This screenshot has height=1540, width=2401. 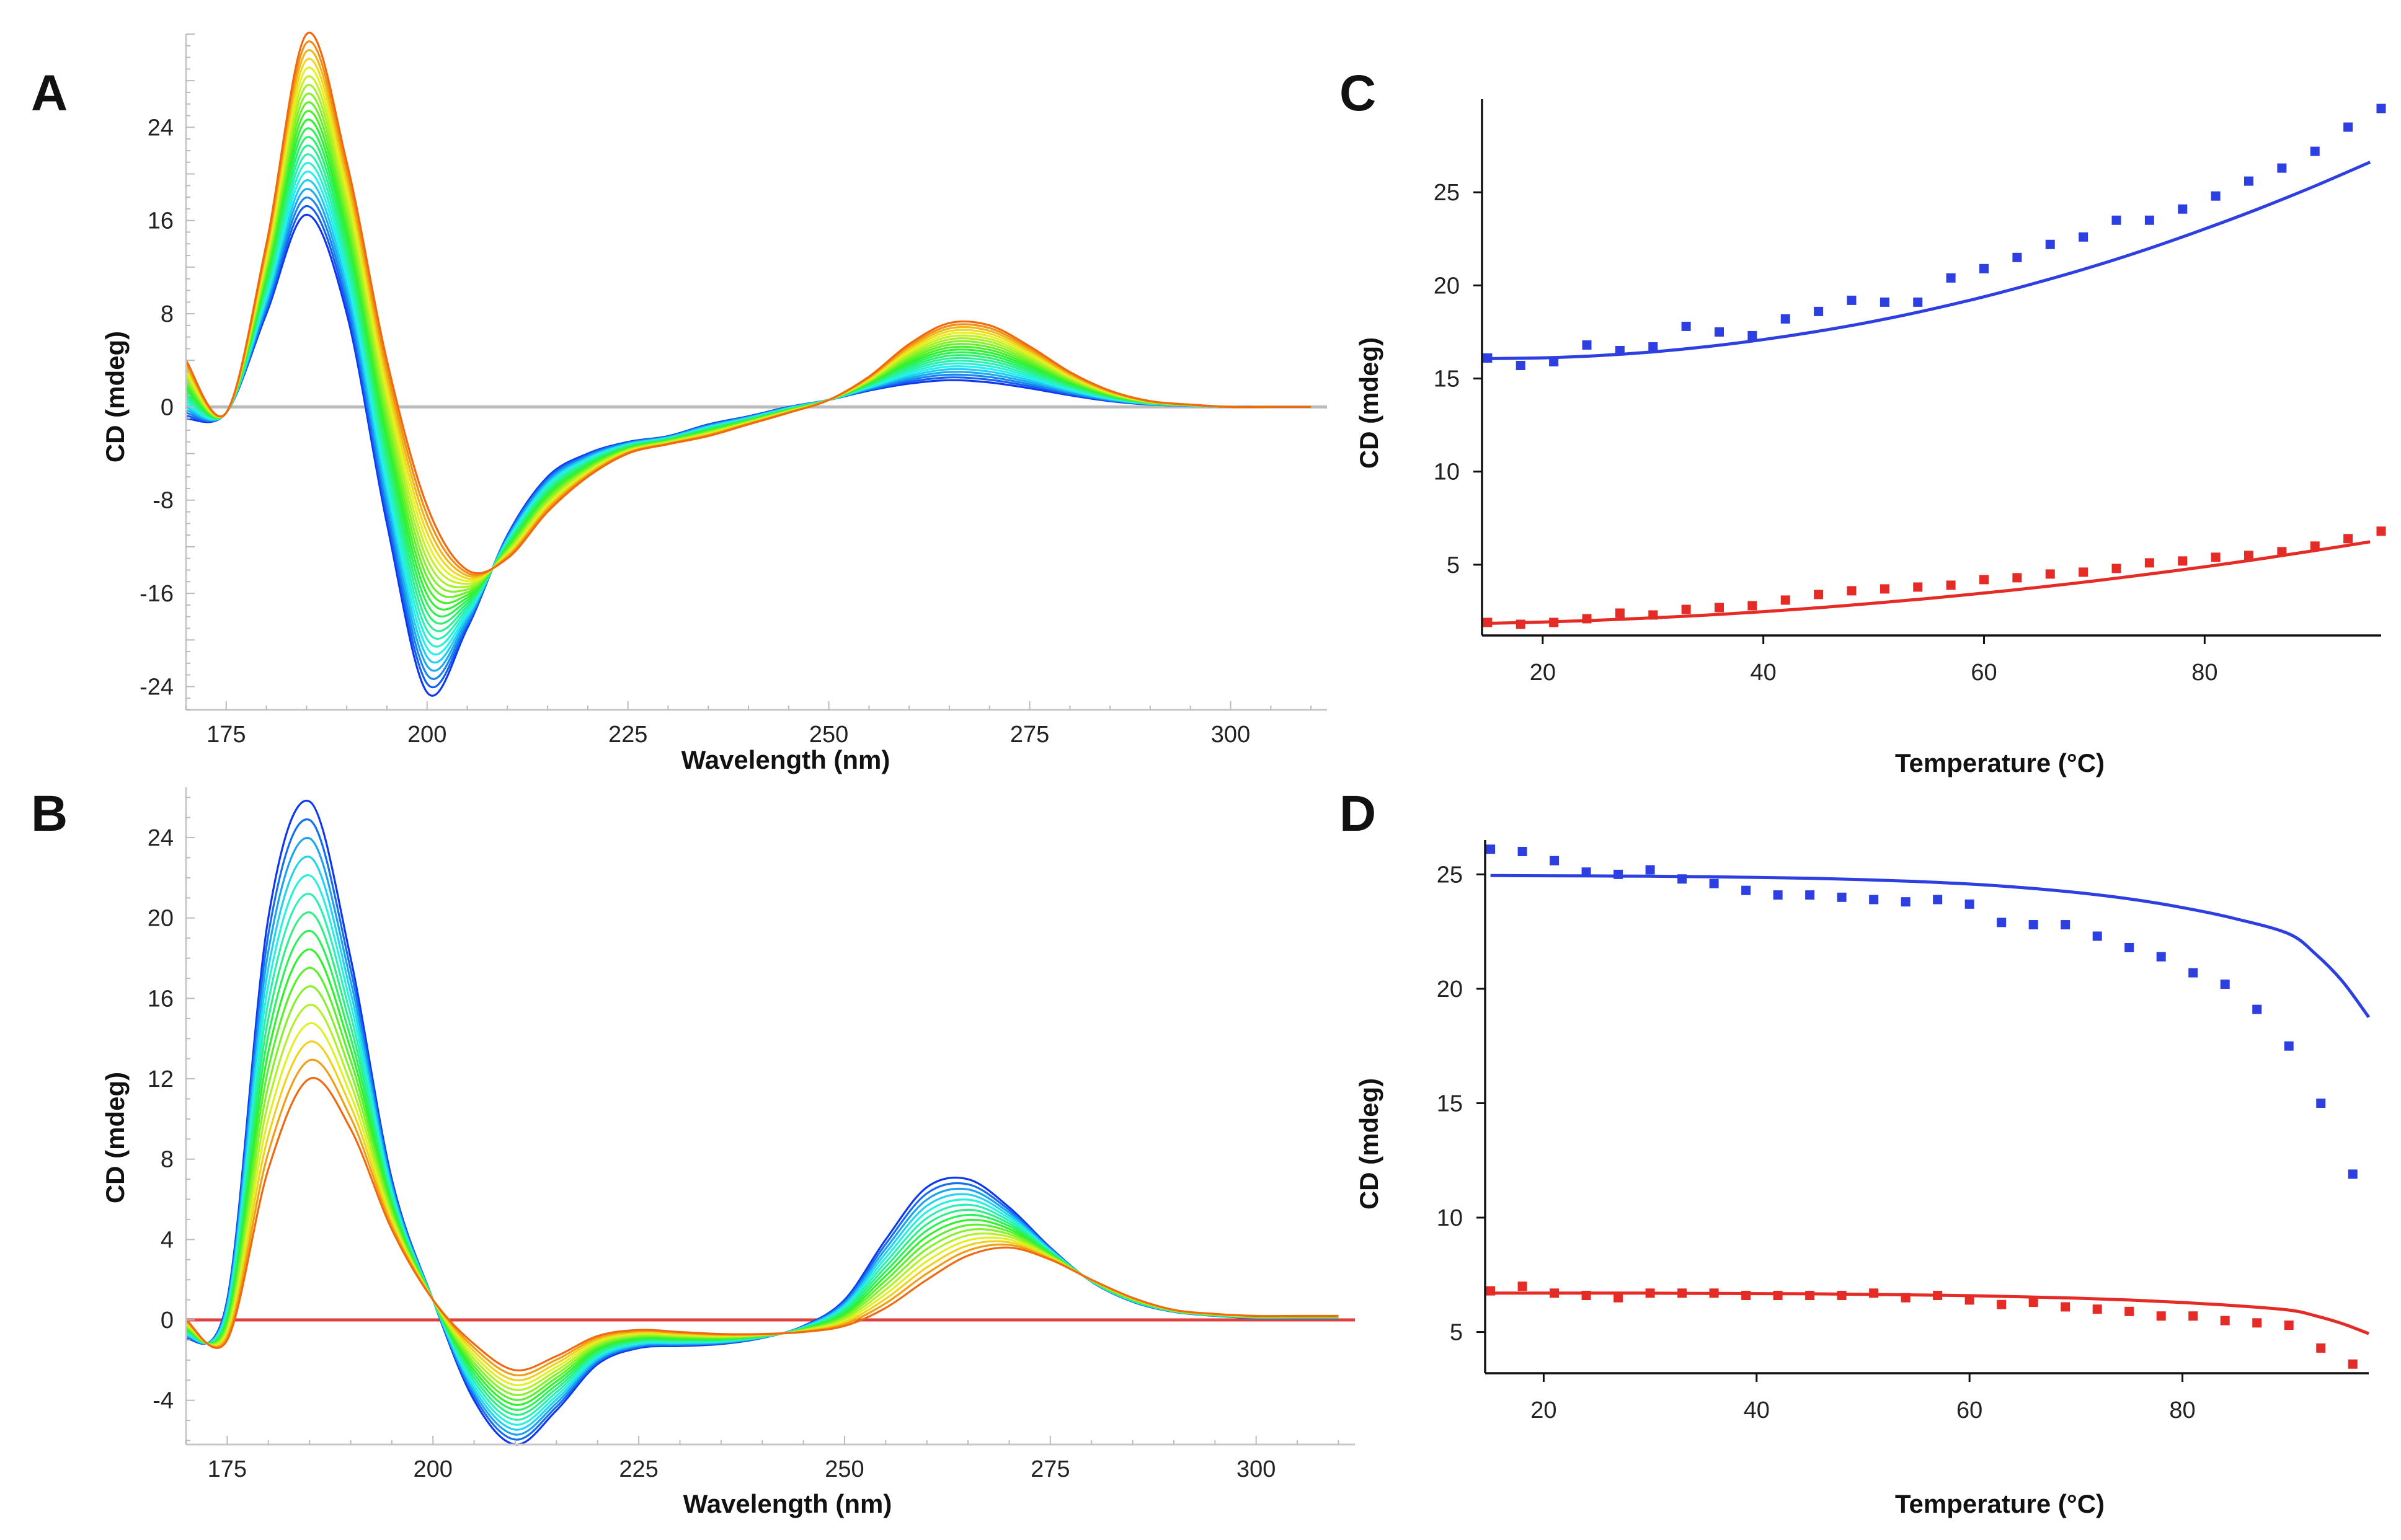 I want to click on panel-c-x-tick-label: 80, so click(x=2204, y=673).